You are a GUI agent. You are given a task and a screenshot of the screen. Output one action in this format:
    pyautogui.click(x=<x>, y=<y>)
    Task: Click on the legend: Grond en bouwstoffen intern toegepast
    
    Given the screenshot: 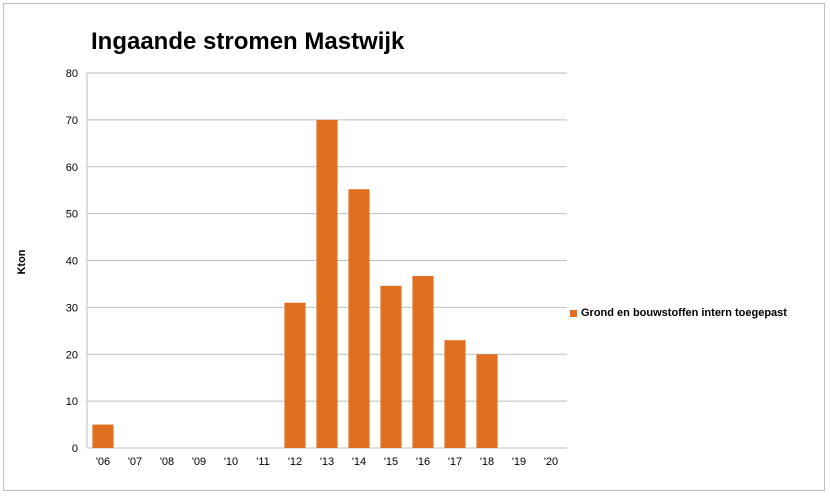 What is the action you would take?
    pyautogui.click(x=678, y=313)
    